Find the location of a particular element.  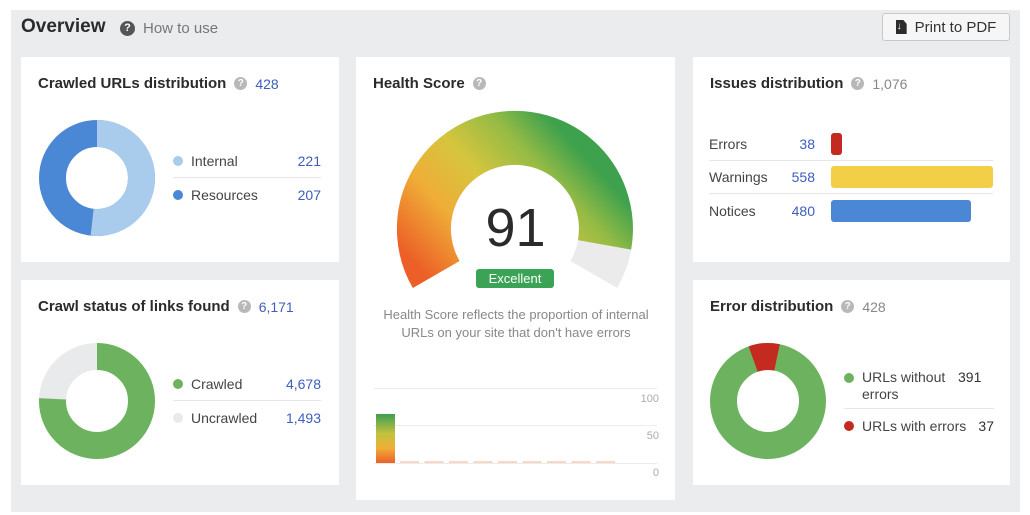

rating-badge: Excellent is located at coordinates (515, 278).